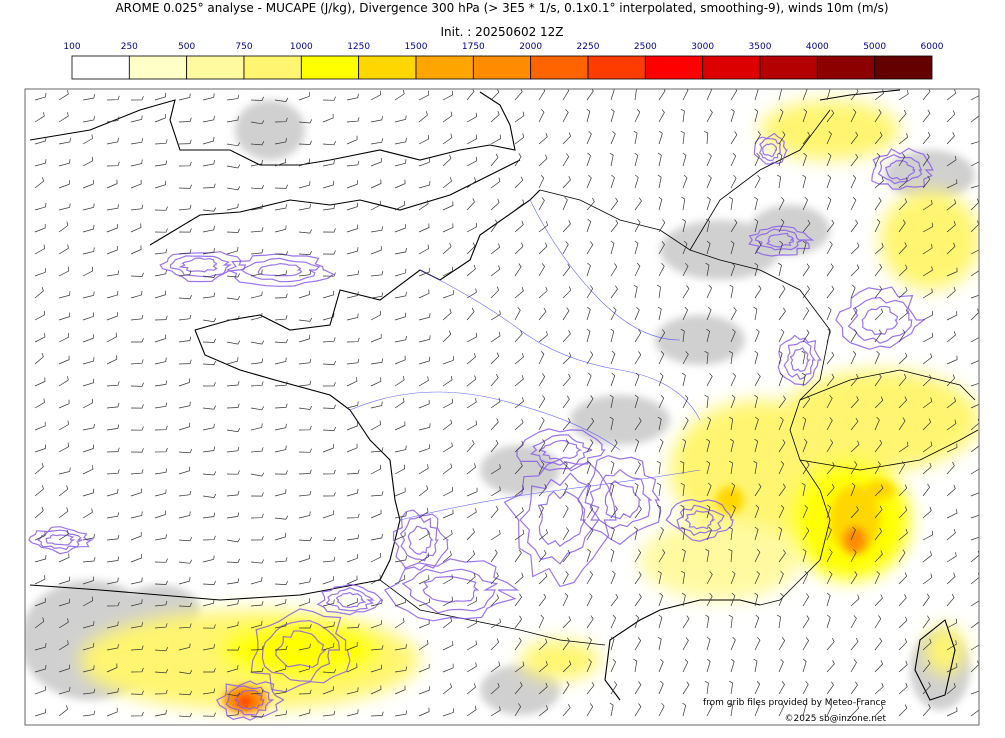  I want to click on colorbar-tick-label: 250, so click(129, 47).